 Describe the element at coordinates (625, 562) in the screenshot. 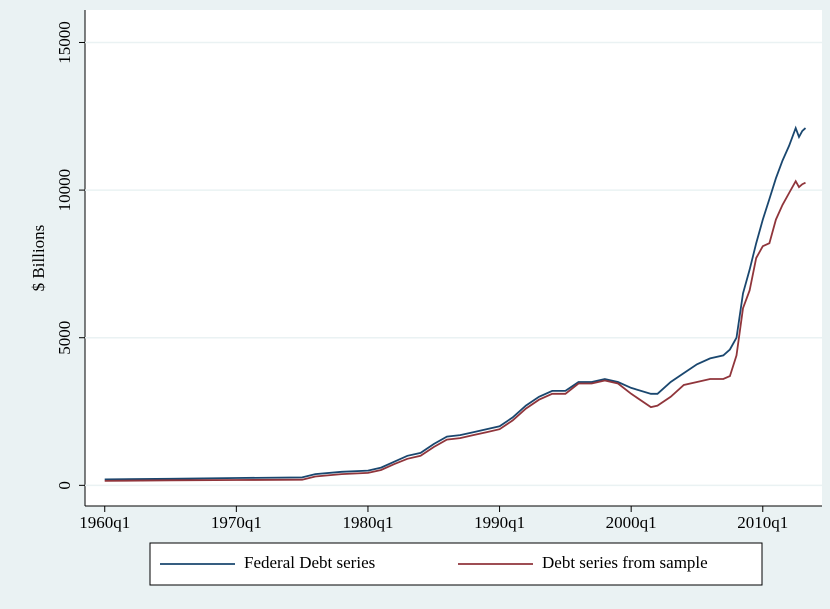

I see `legend-label: Debt series from sample` at that location.